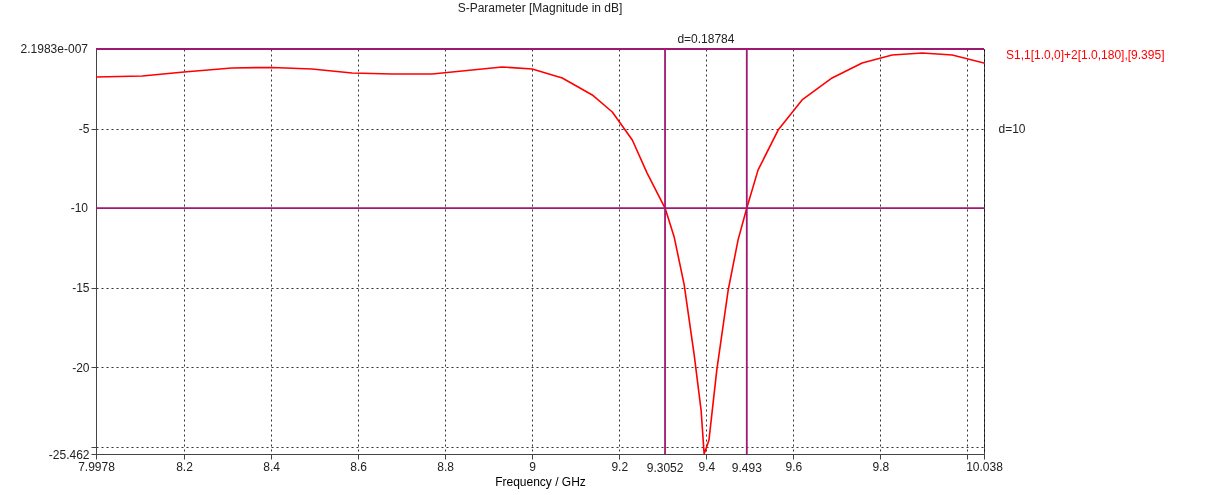 This screenshot has width=1214, height=495. I want to click on x-tick-label: 9.4, so click(707, 466).